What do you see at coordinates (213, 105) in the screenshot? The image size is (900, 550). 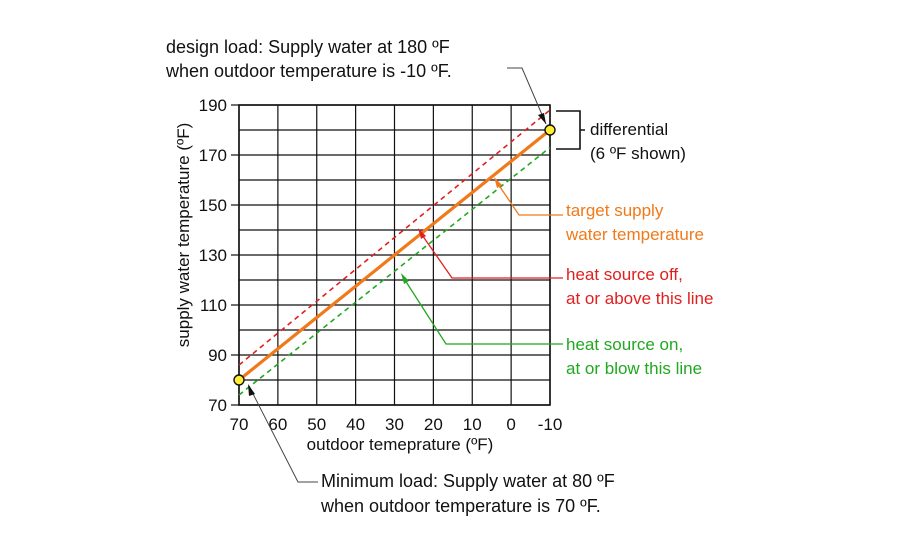 I see `y-tick-label-6: 190` at bounding box center [213, 105].